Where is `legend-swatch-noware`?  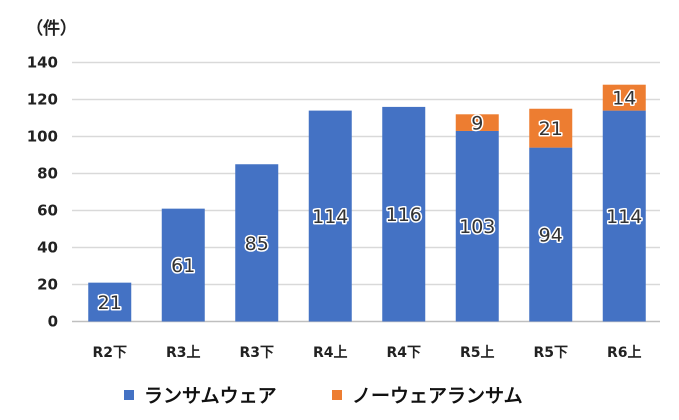 legend-swatch-noware is located at coordinates (337, 395).